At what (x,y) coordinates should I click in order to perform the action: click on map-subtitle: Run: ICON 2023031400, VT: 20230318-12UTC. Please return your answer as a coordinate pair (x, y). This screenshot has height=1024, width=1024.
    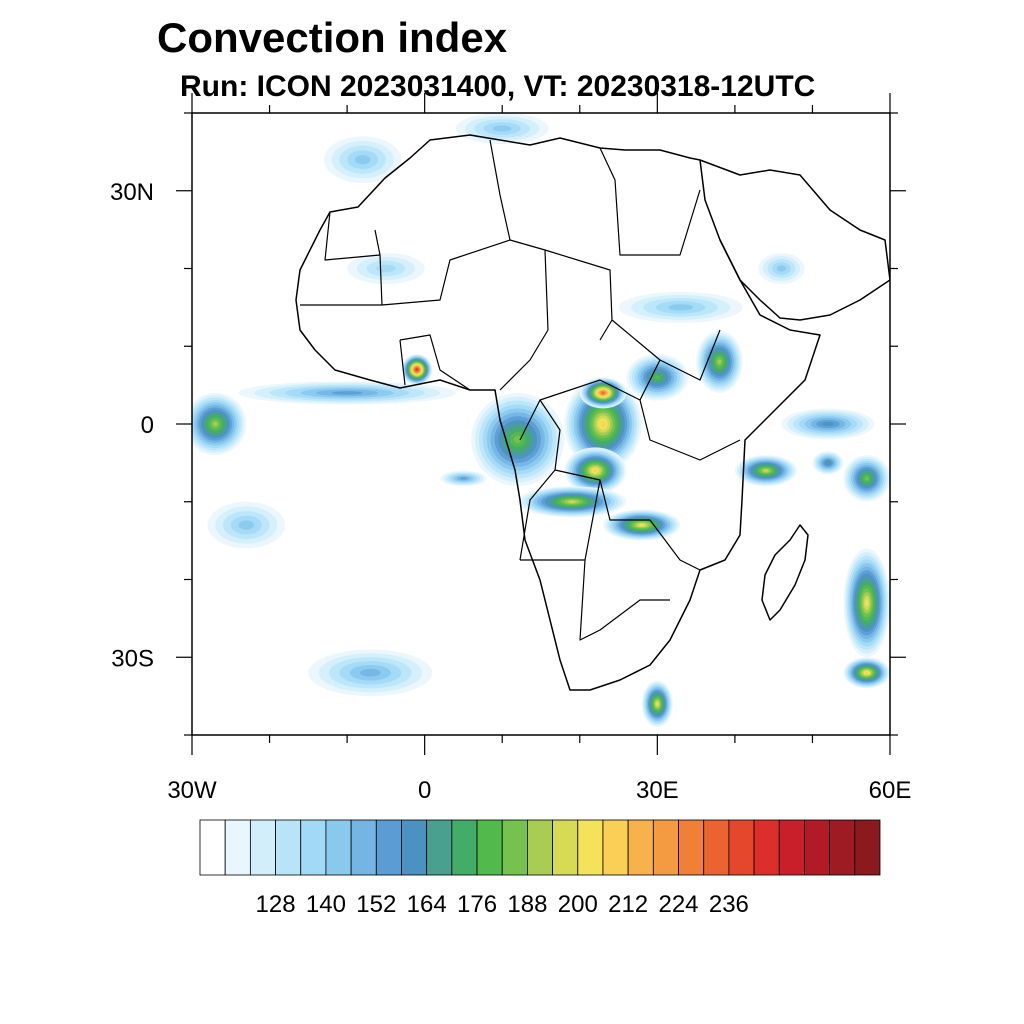
    Looking at the image, I should click on (498, 86).